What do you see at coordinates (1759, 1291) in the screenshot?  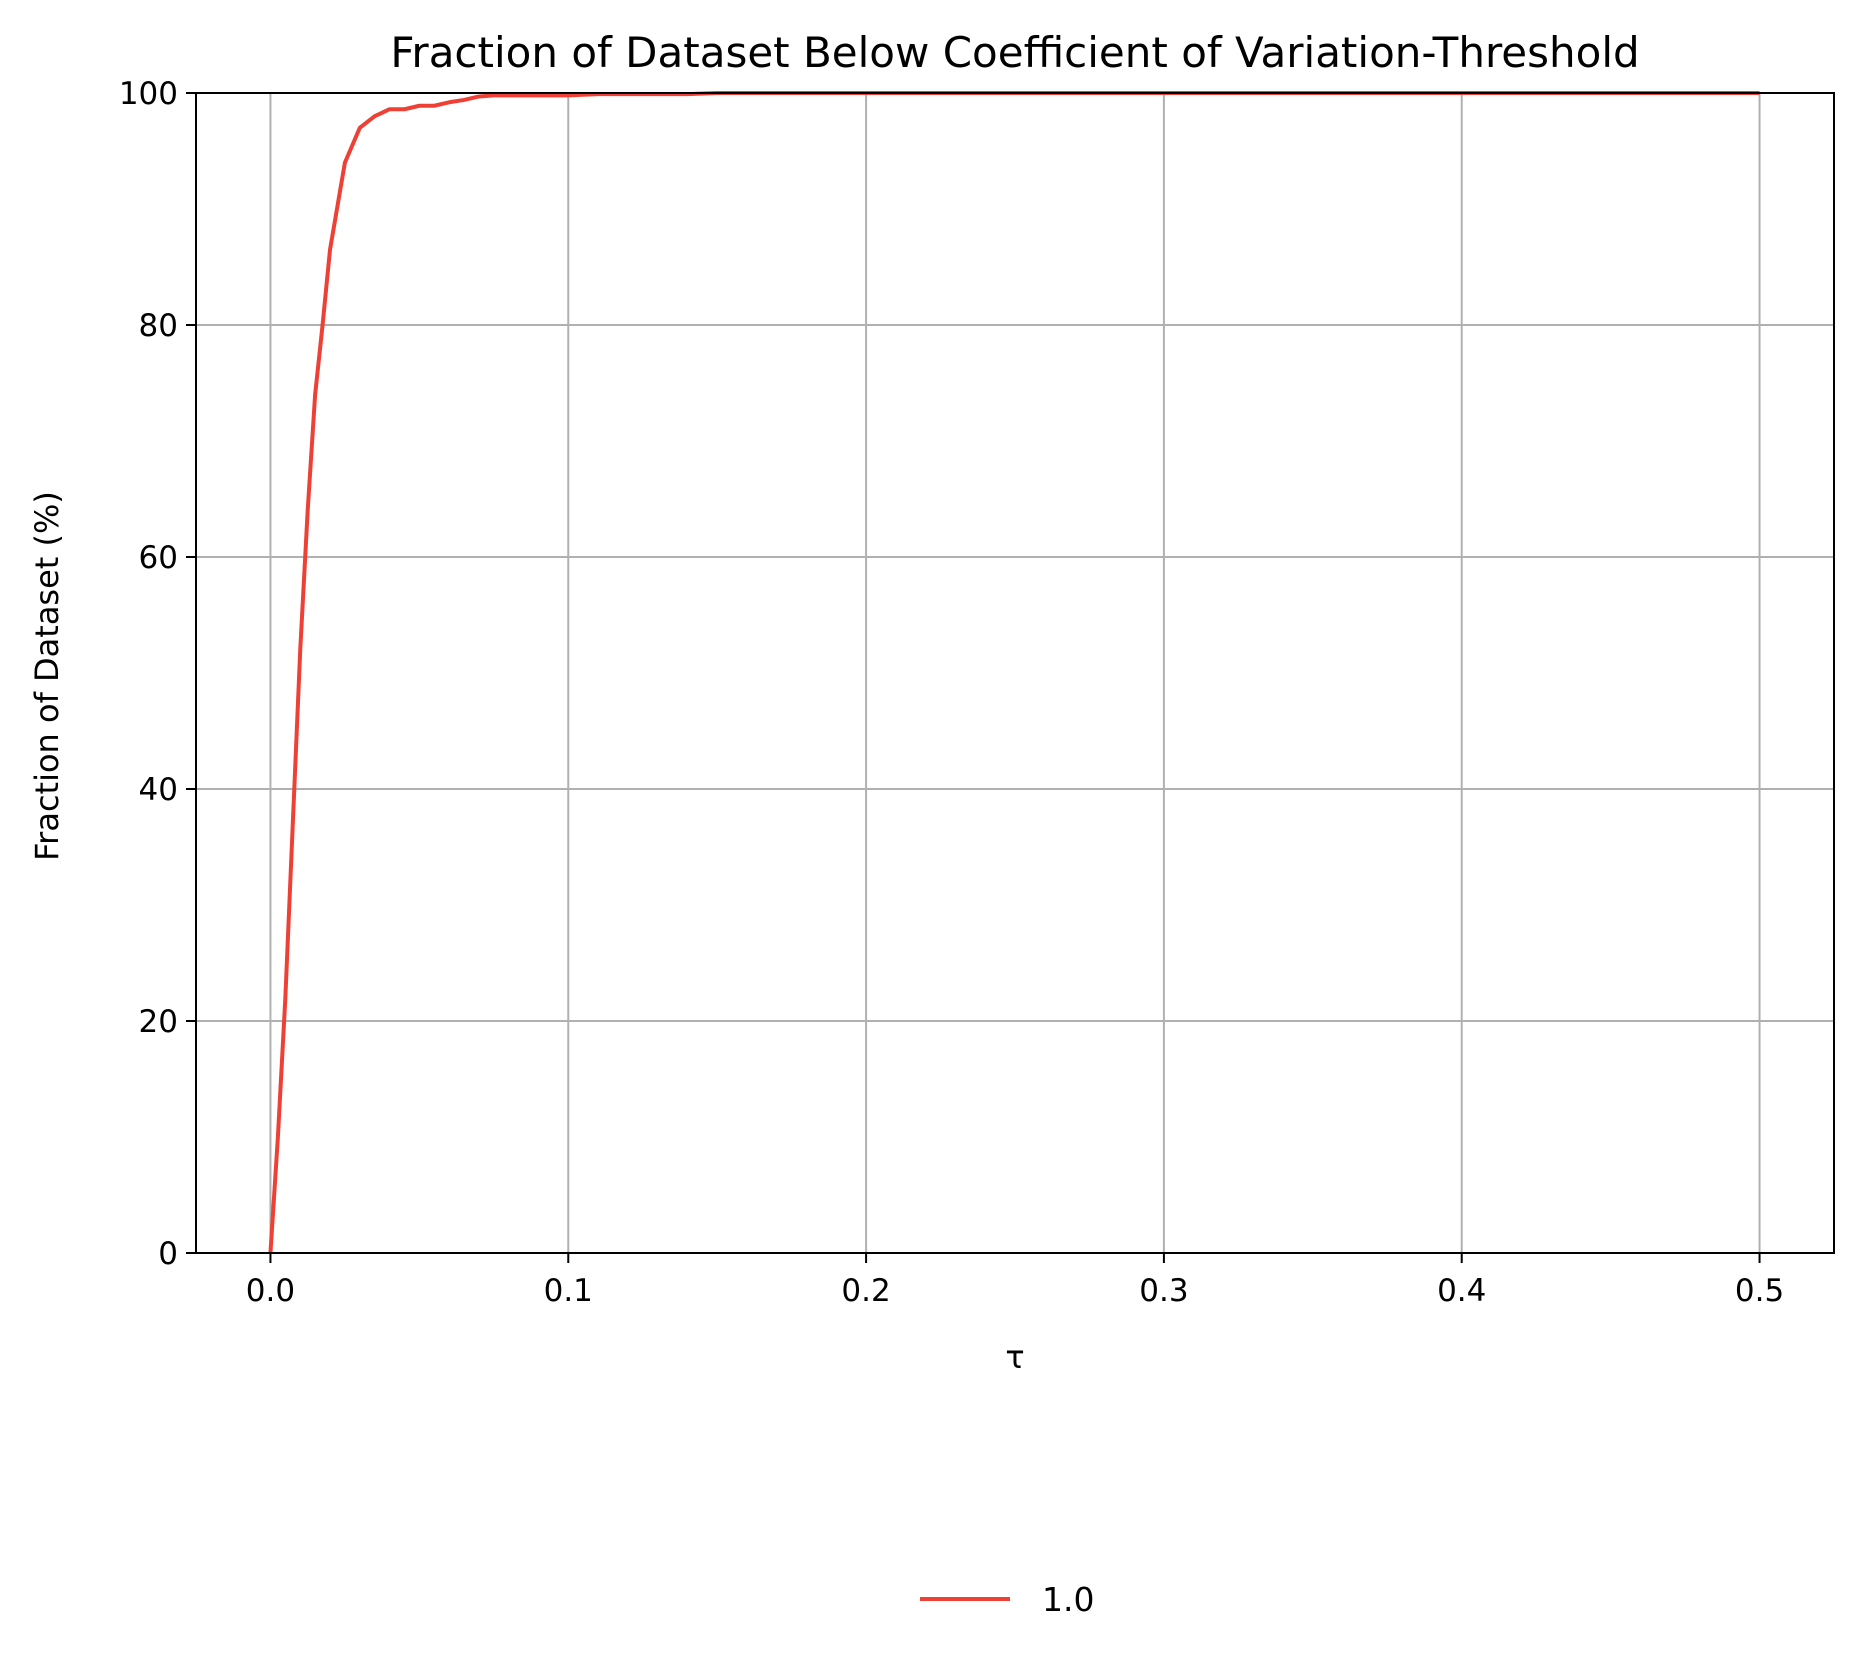 I see `x-tick-label: 0.5` at bounding box center [1759, 1291].